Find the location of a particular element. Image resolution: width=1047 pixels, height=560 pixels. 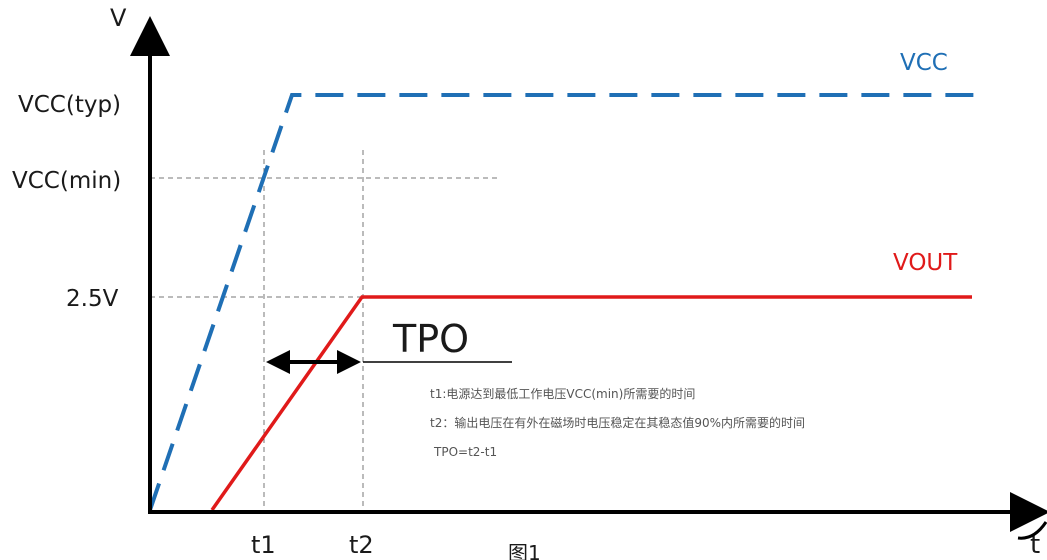

y-tick-vcc-min: VCC(min) is located at coordinates (66, 181).